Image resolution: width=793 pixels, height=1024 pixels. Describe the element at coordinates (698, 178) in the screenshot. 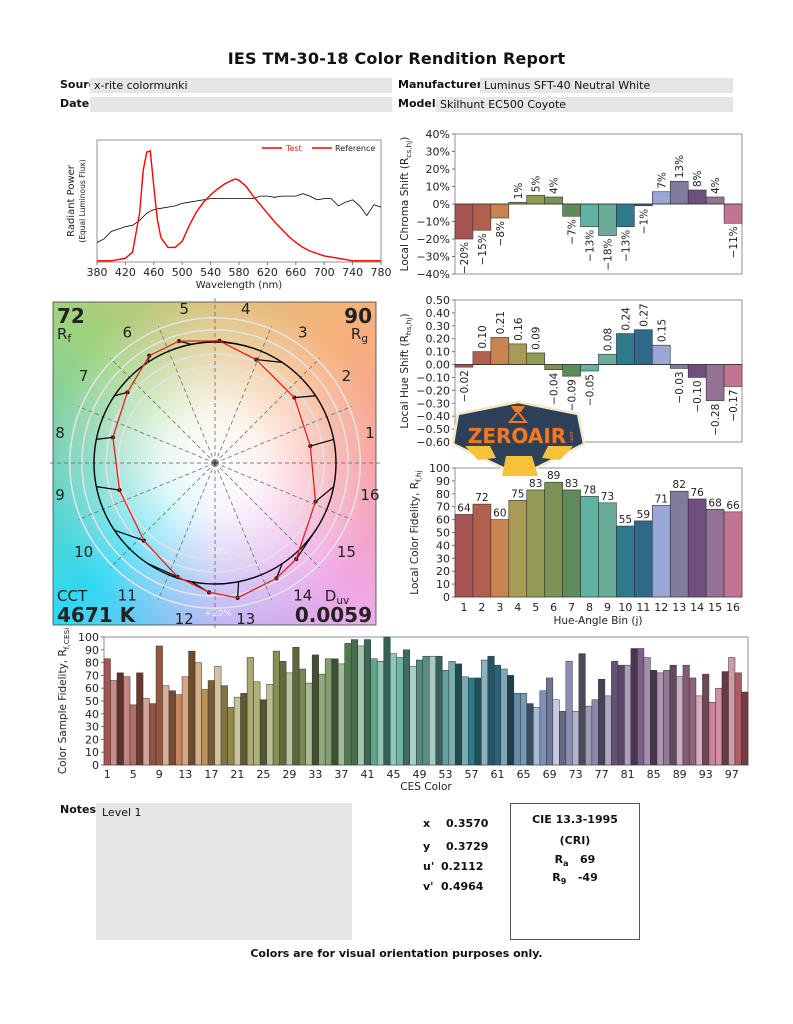

I see `bar-value-label: 8%` at that location.